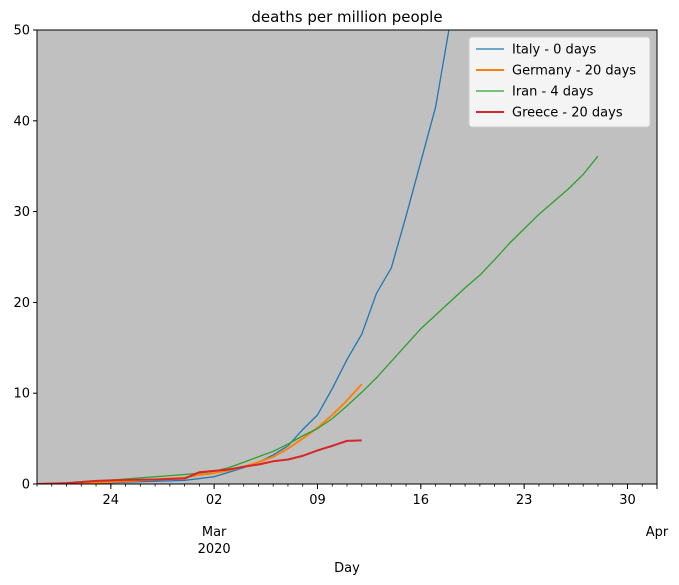 This screenshot has width=679, height=585. I want to click on x-tick-sublabel: Apr, so click(657, 532).